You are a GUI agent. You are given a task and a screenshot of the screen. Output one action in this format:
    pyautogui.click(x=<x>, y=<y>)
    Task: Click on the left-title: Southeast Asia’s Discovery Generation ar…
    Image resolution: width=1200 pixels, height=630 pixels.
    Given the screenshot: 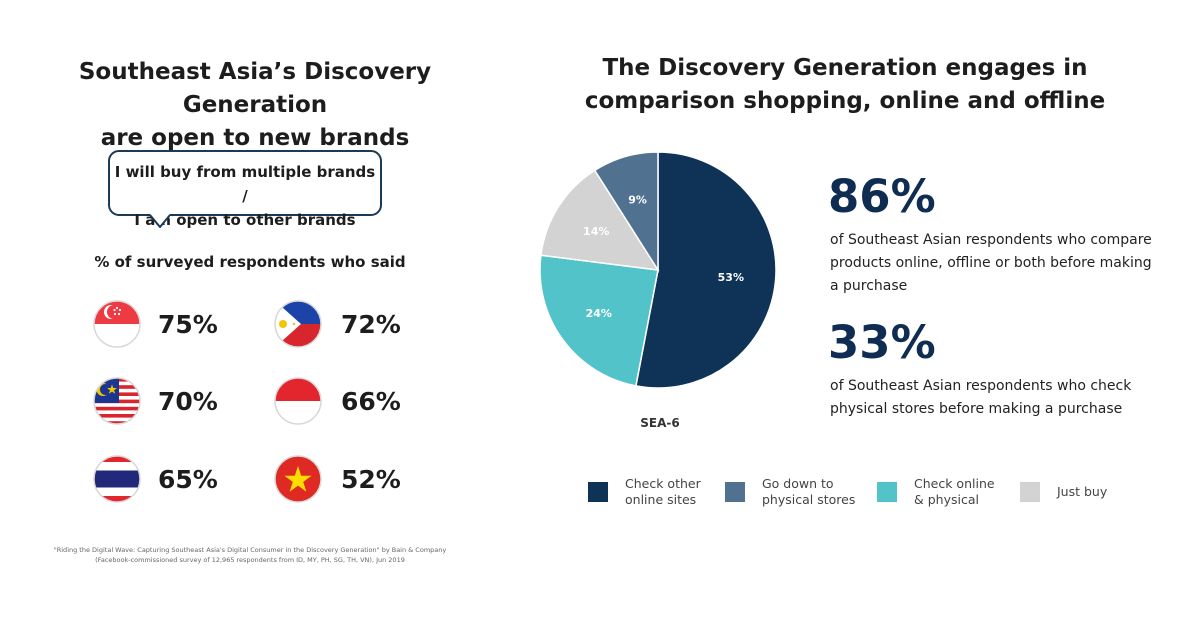 What is the action you would take?
    pyautogui.click(x=255, y=105)
    